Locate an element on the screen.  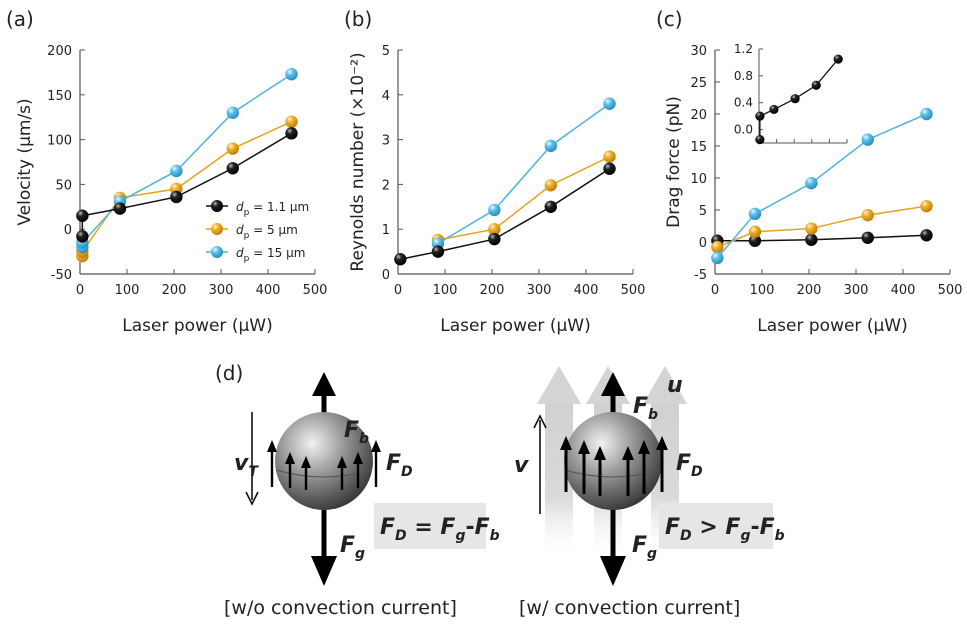
force-balance-equation-right: FD > Fg-Fb is located at coordinates (725, 529).